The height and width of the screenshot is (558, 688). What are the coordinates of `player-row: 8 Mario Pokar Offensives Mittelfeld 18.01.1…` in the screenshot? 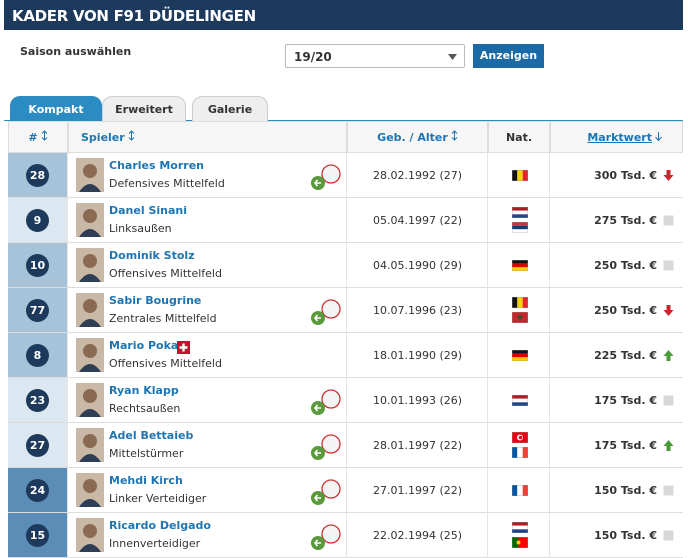 It's located at (345, 355).